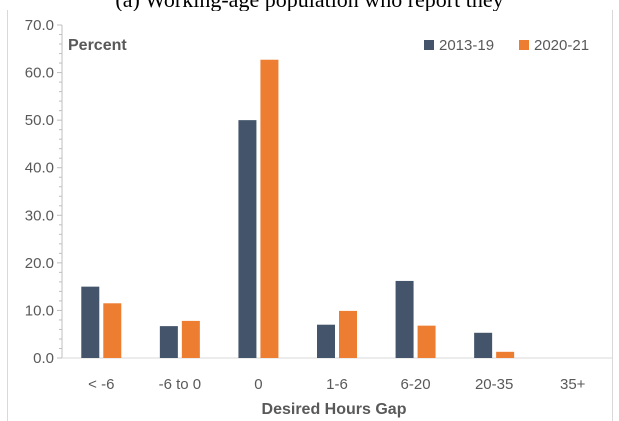  Describe the element at coordinates (190, 339) in the screenshot. I see `bar-2020-21--6 to 0` at that location.